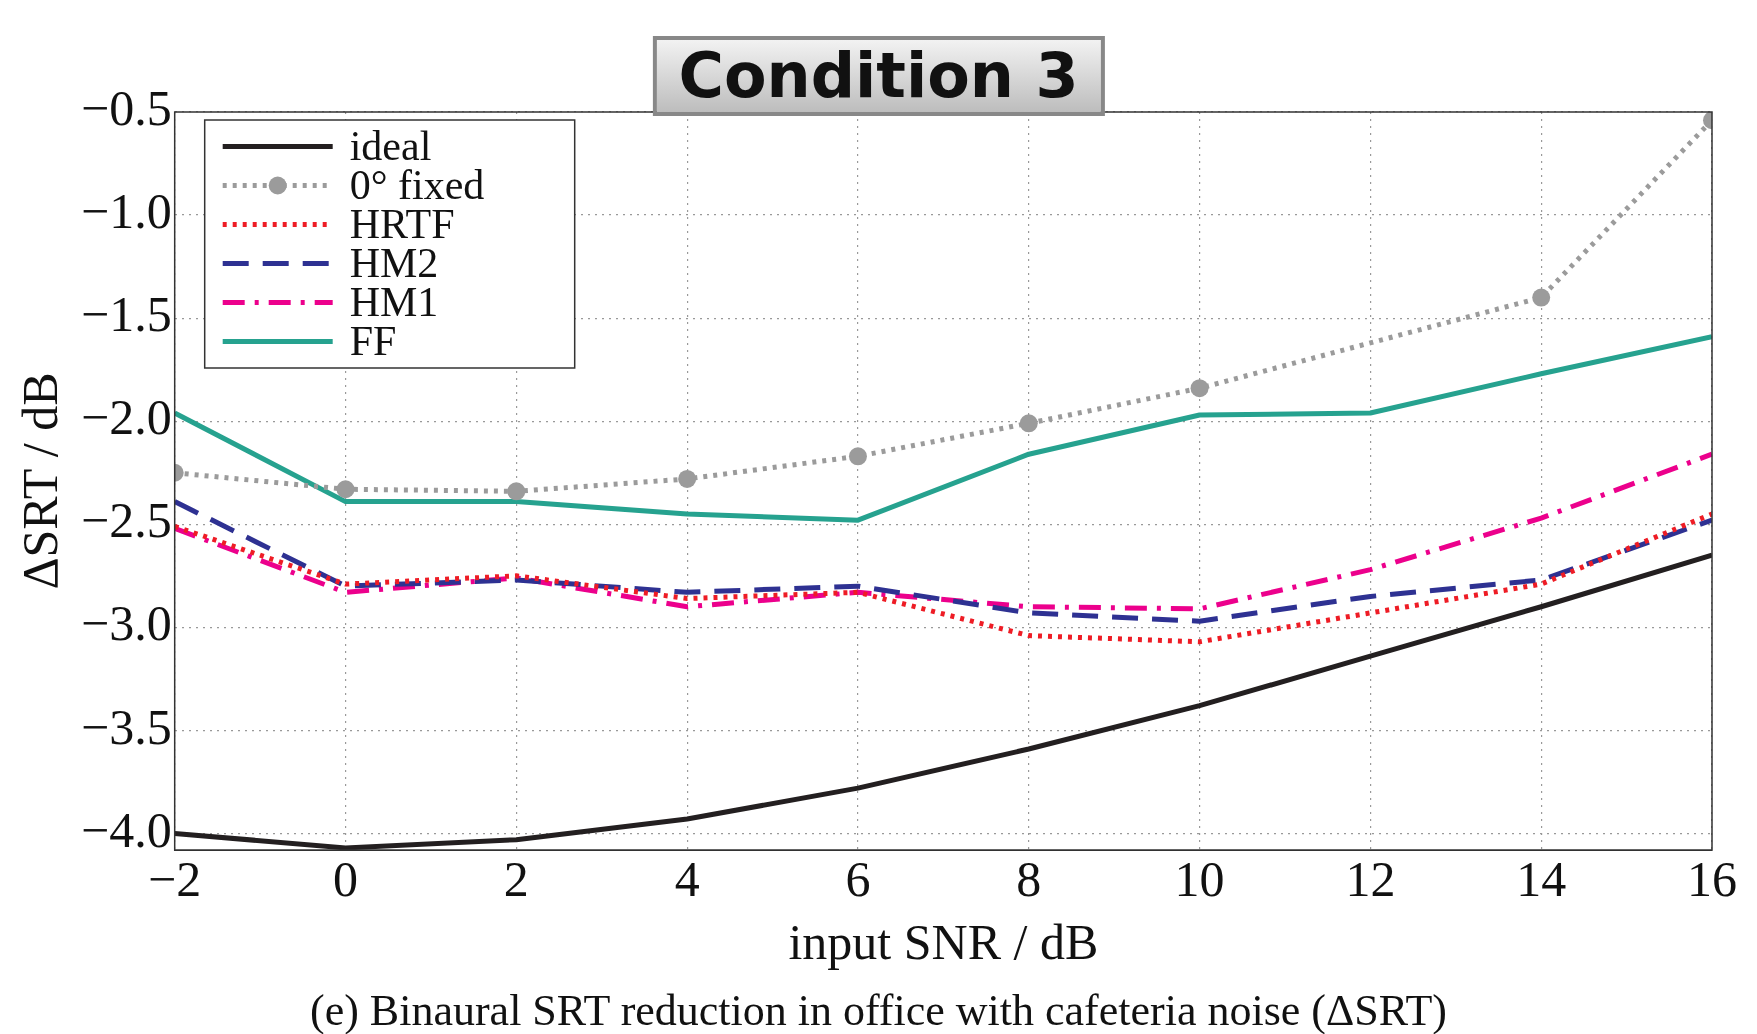  Describe the element at coordinates (126, 726) in the screenshot. I see `y-tick-label: −3.5` at that location.